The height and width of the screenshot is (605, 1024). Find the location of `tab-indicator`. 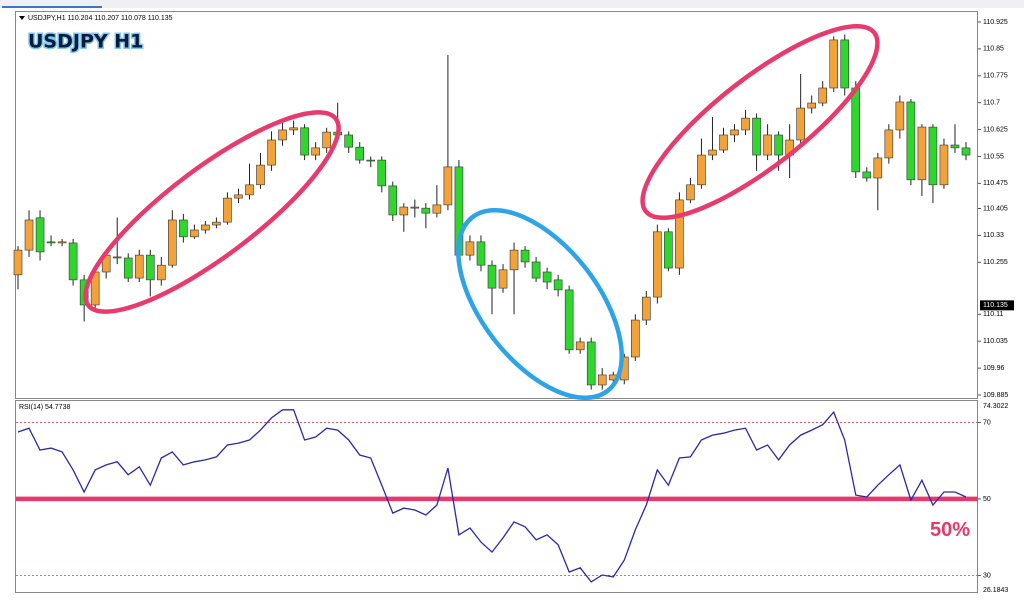

tab-indicator is located at coordinates (52, 7).